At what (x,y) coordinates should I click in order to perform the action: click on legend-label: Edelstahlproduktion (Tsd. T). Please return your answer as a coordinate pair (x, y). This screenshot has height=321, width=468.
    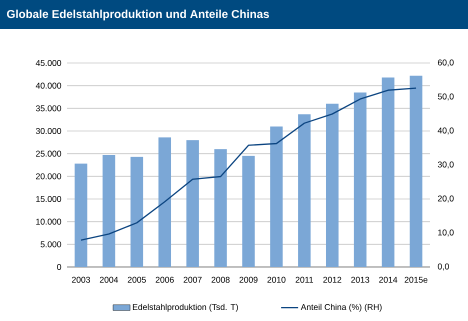
    Looking at the image, I should click on (185, 308).